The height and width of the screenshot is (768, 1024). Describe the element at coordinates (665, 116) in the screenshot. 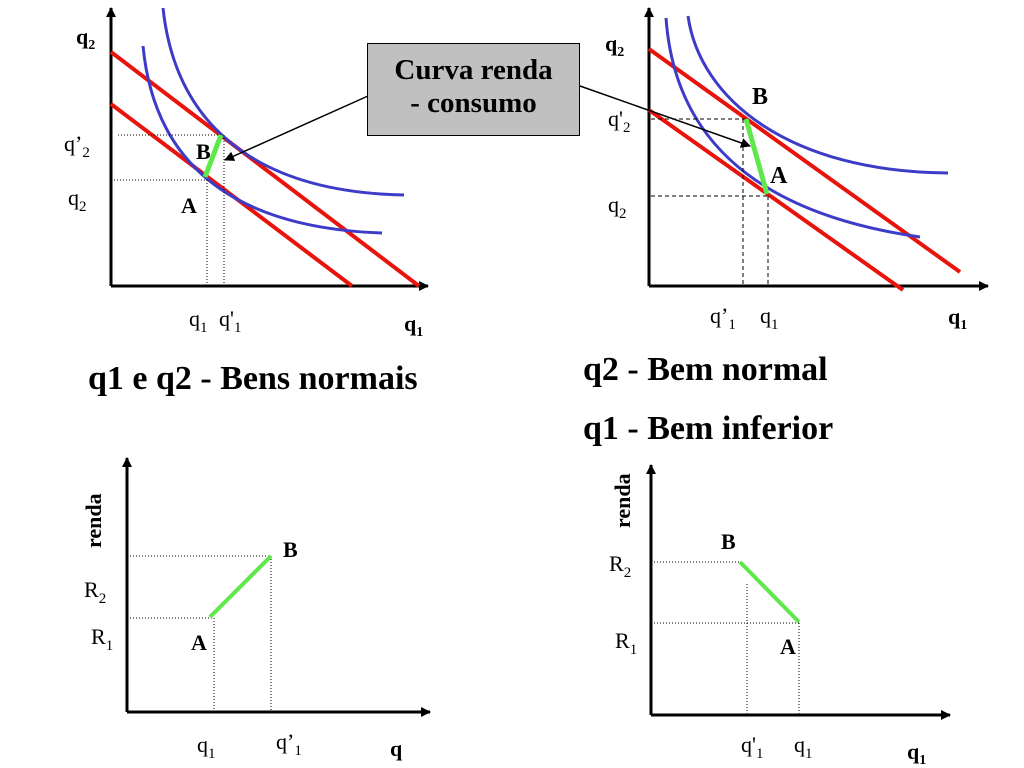

I see `callout-arrow-right` at that location.